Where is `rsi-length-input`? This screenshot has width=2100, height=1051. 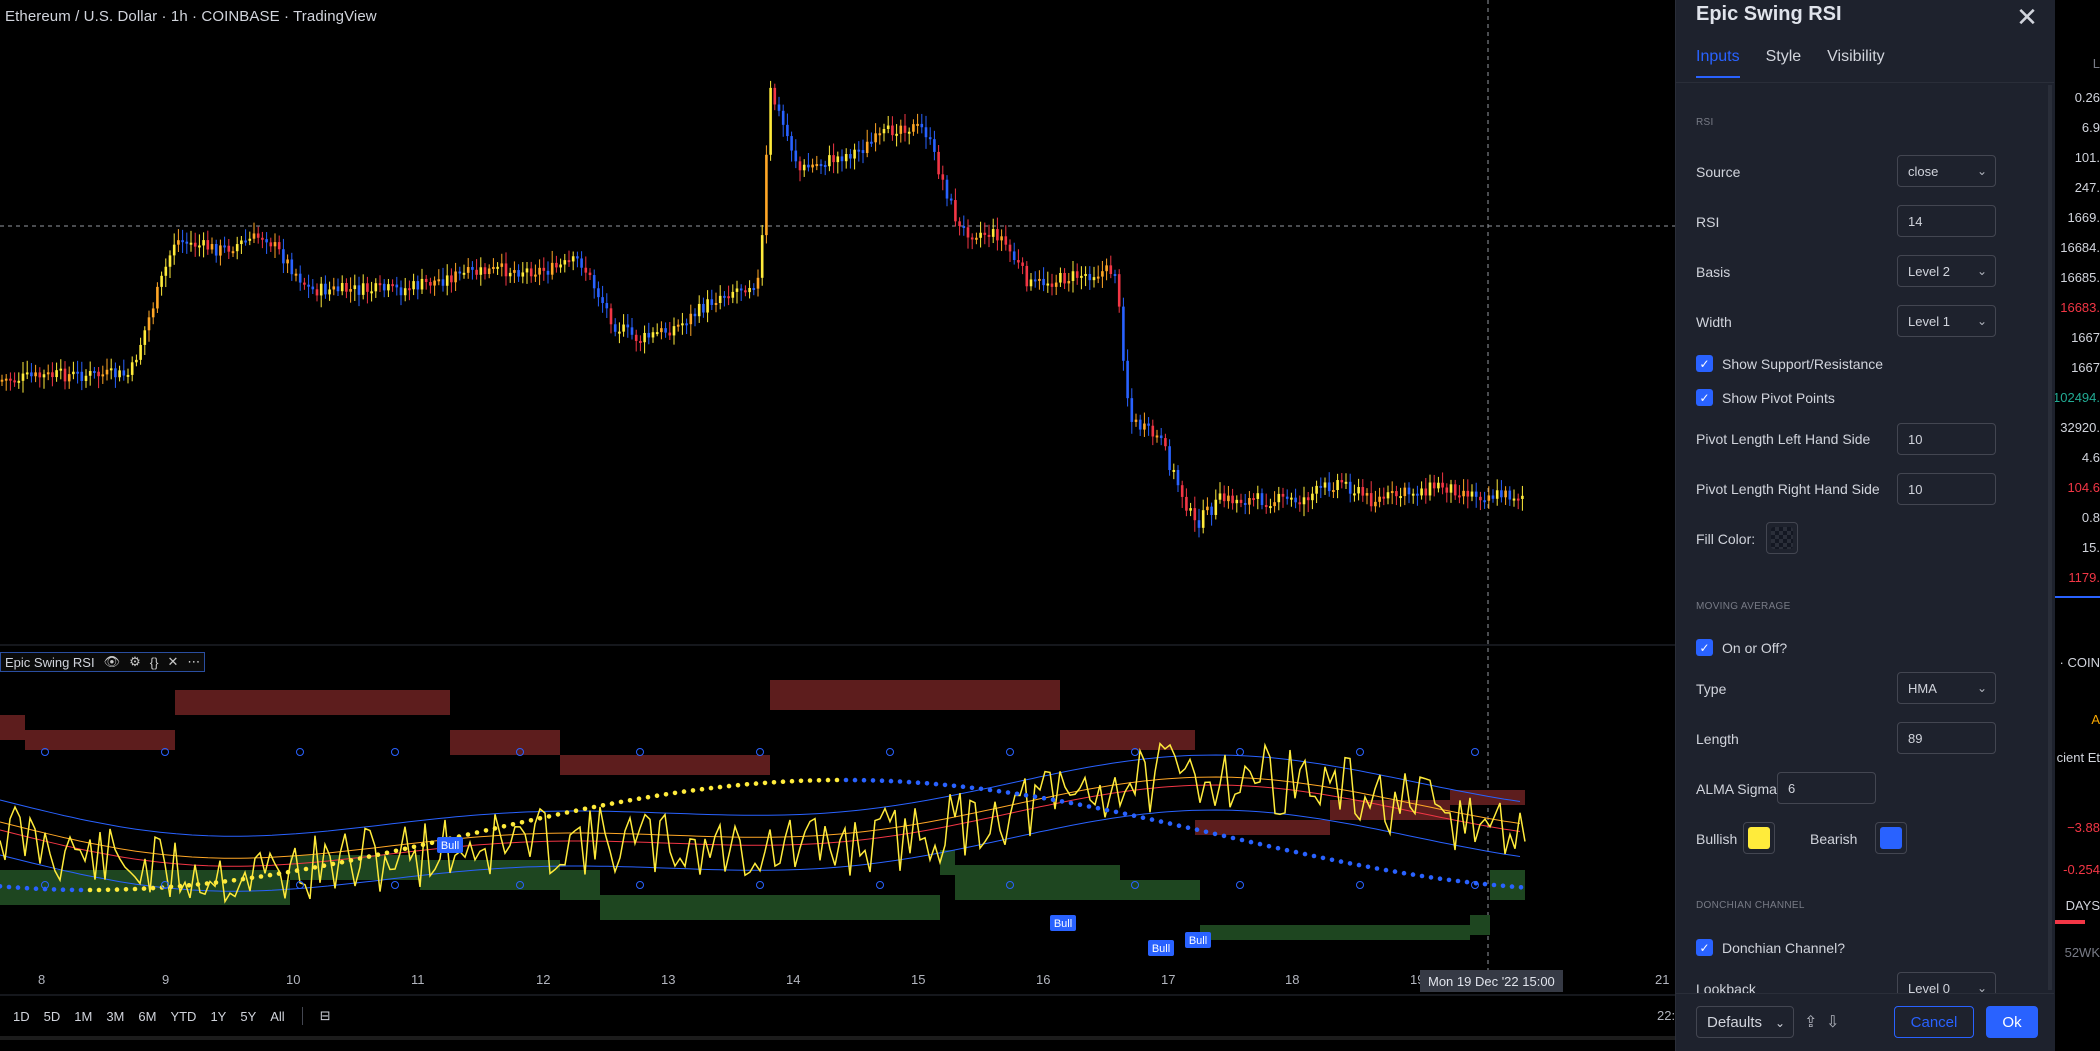
rsi-length-input is located at coordinates (1946, 221).